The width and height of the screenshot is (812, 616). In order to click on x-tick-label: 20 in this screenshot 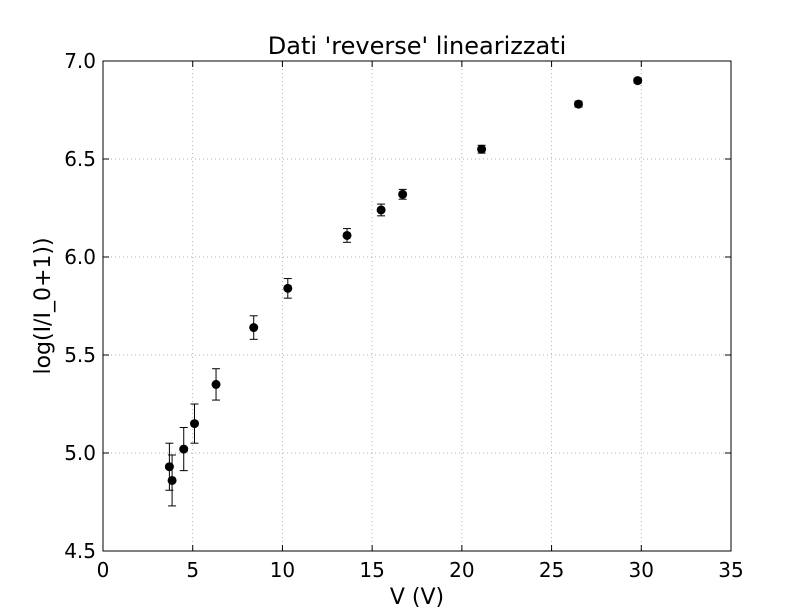, I will do `click(461, 570)`.